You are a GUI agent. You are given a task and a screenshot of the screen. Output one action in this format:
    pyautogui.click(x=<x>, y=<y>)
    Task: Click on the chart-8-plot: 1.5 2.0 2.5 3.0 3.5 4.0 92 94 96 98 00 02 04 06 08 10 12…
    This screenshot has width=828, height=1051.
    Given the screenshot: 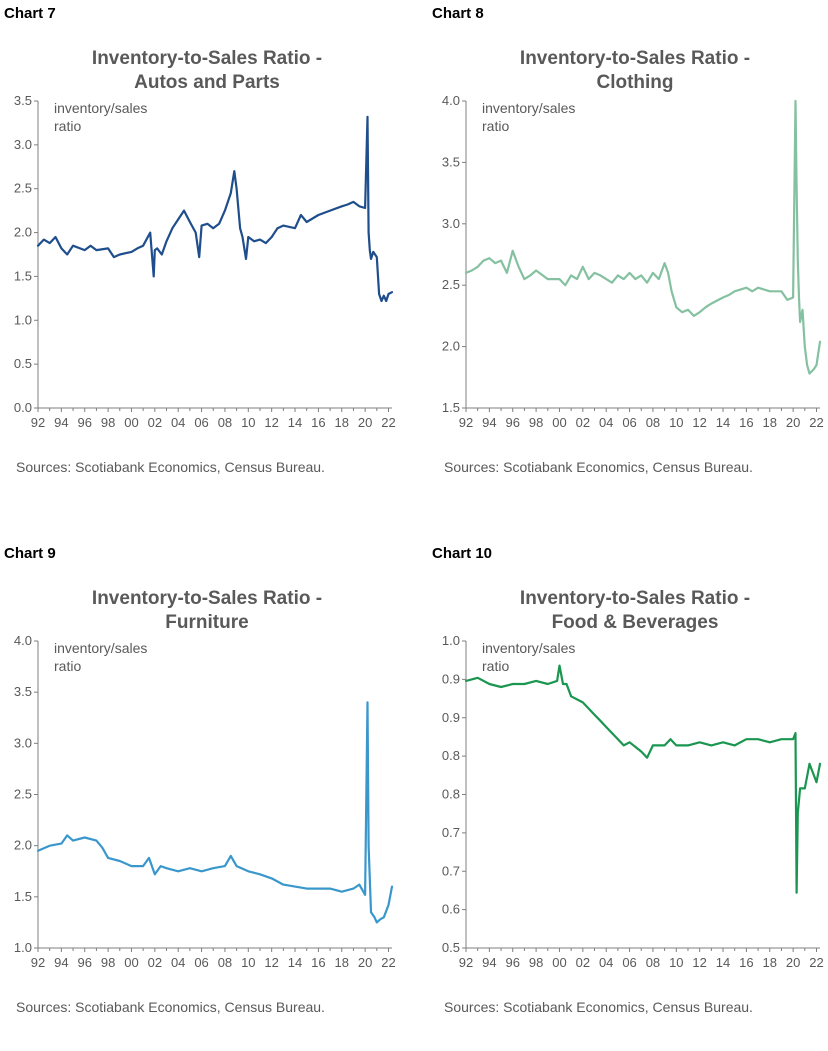 What is the action you would take?
    pyautogui.click(x=633, y=261)
    